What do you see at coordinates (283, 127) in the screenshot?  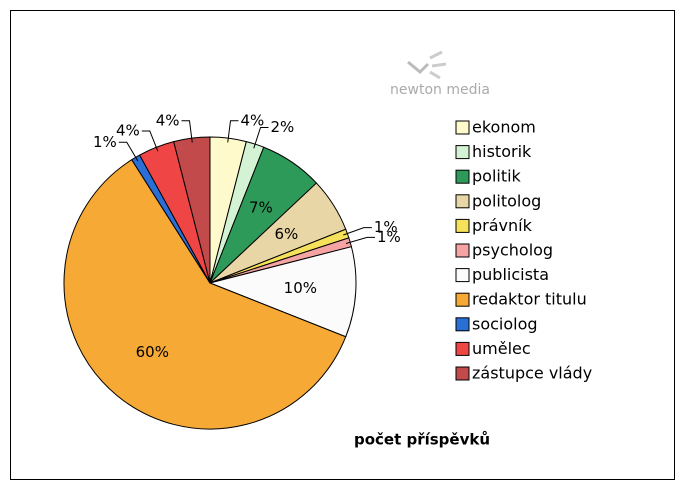 I see `data-label: 2%` at bounding box center [283, 127].